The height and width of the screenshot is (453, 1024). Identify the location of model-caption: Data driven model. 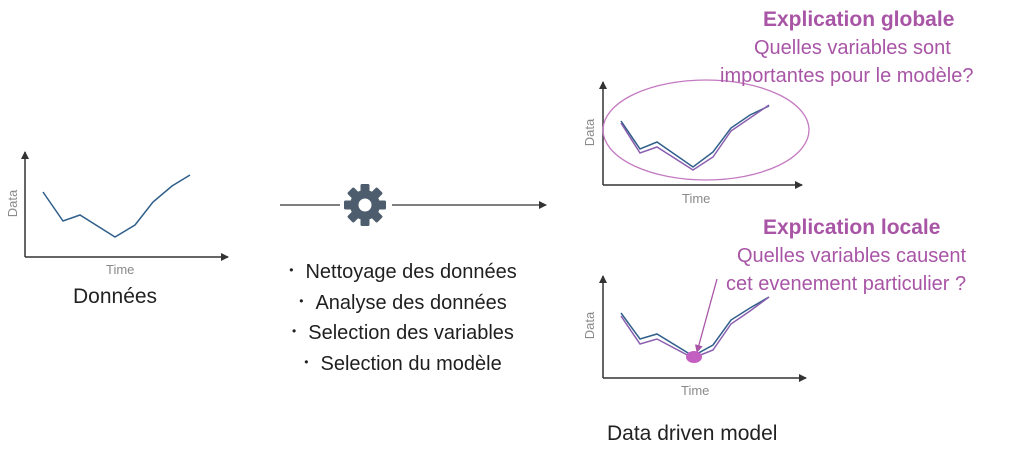
(692, 433).